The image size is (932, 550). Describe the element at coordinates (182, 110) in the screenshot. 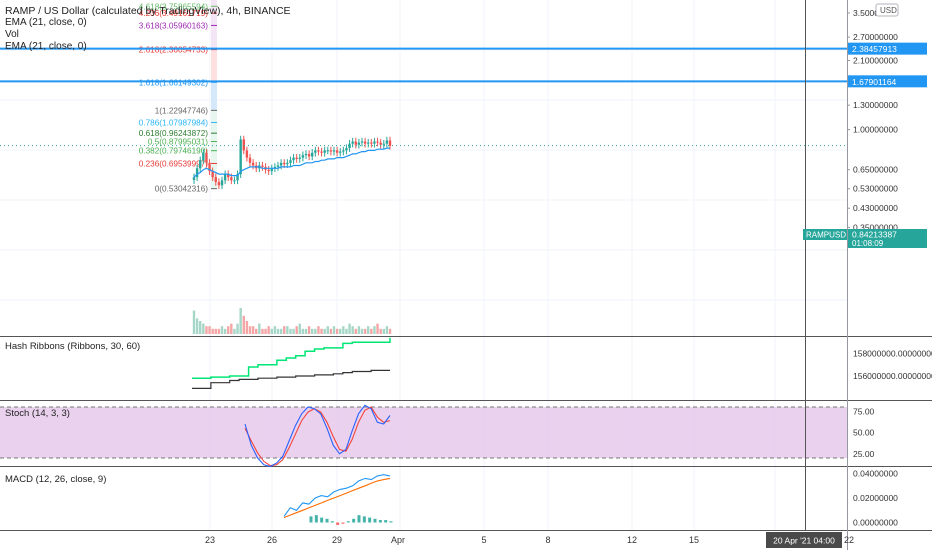

I see `fib-level-label: 1(1.22947746)` at that location.